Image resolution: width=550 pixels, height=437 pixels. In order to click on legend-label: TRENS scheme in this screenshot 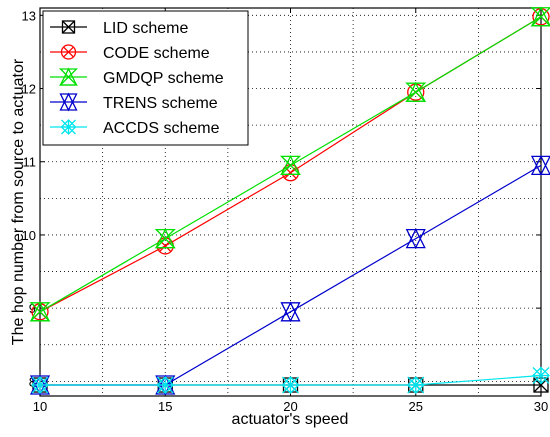, I will do `click(160, 103)`.